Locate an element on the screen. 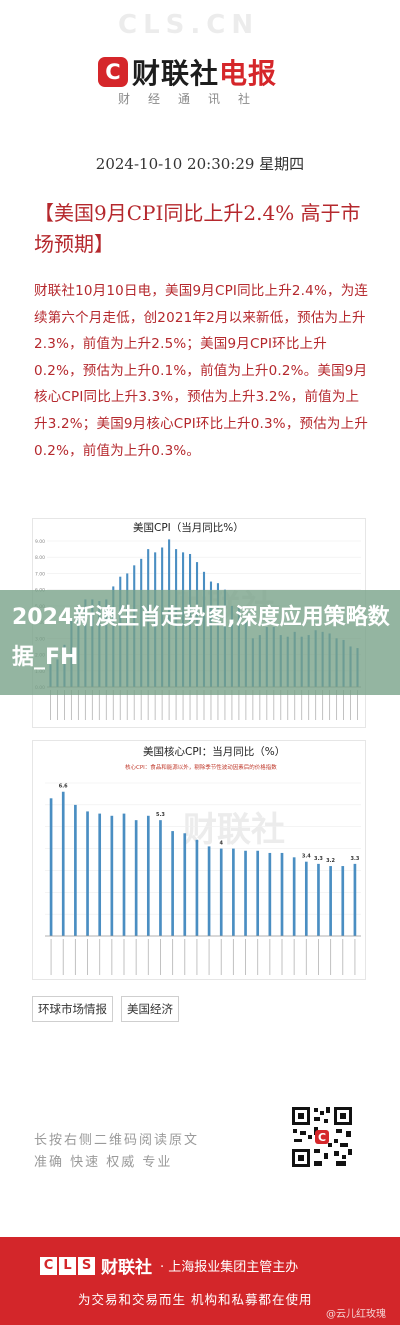 This screenshot has height=1325, width=400. qr-caption-line2: 准确 快速 权威 专业 is located at coordinates (103, 1162).